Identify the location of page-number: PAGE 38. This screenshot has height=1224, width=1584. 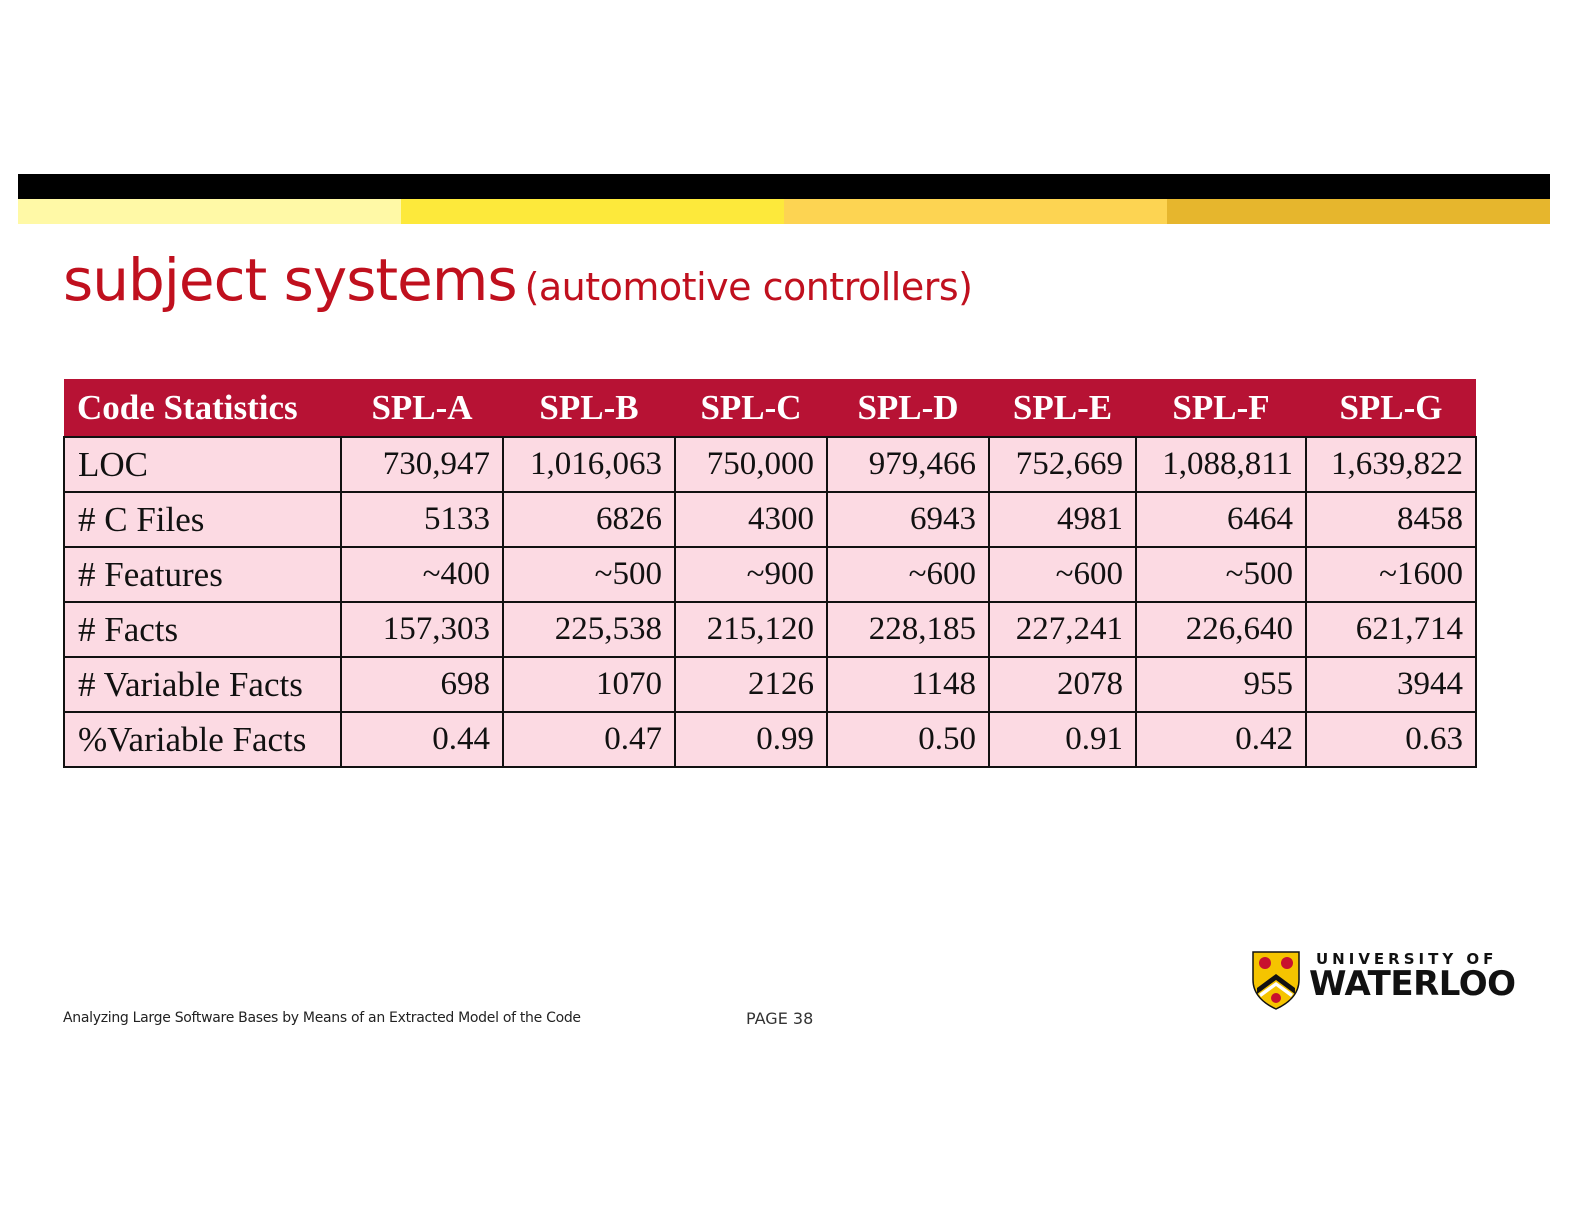
(780, 1018).